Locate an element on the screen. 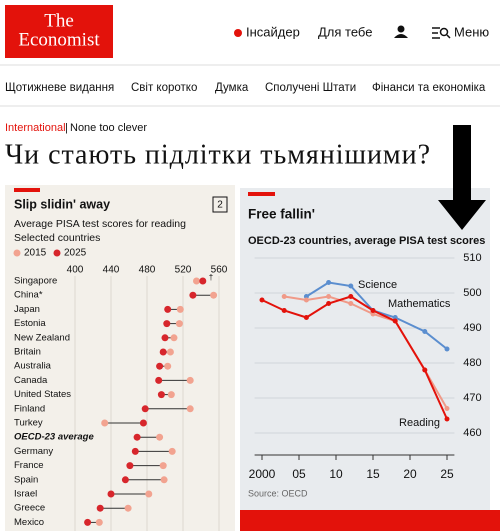 The width and height of the screenshot is (500, 531). series-label: Mathematics is located at coordinates (419, 304).